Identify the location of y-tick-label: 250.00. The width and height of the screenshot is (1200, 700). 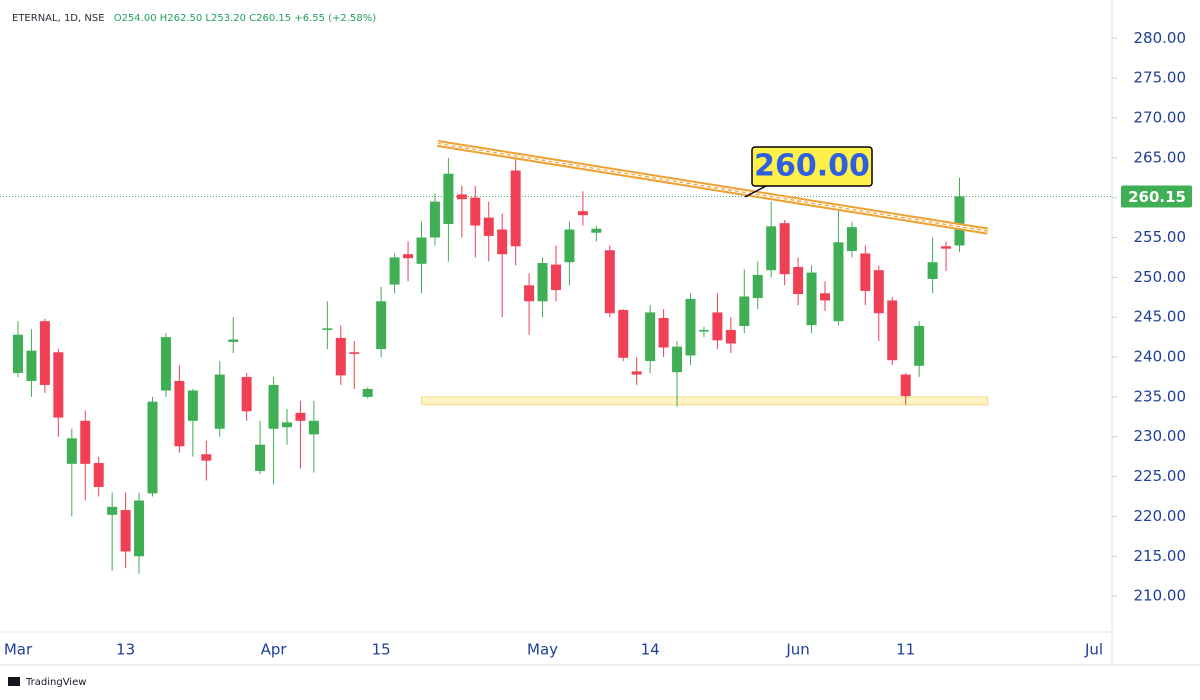
(1160, 277).